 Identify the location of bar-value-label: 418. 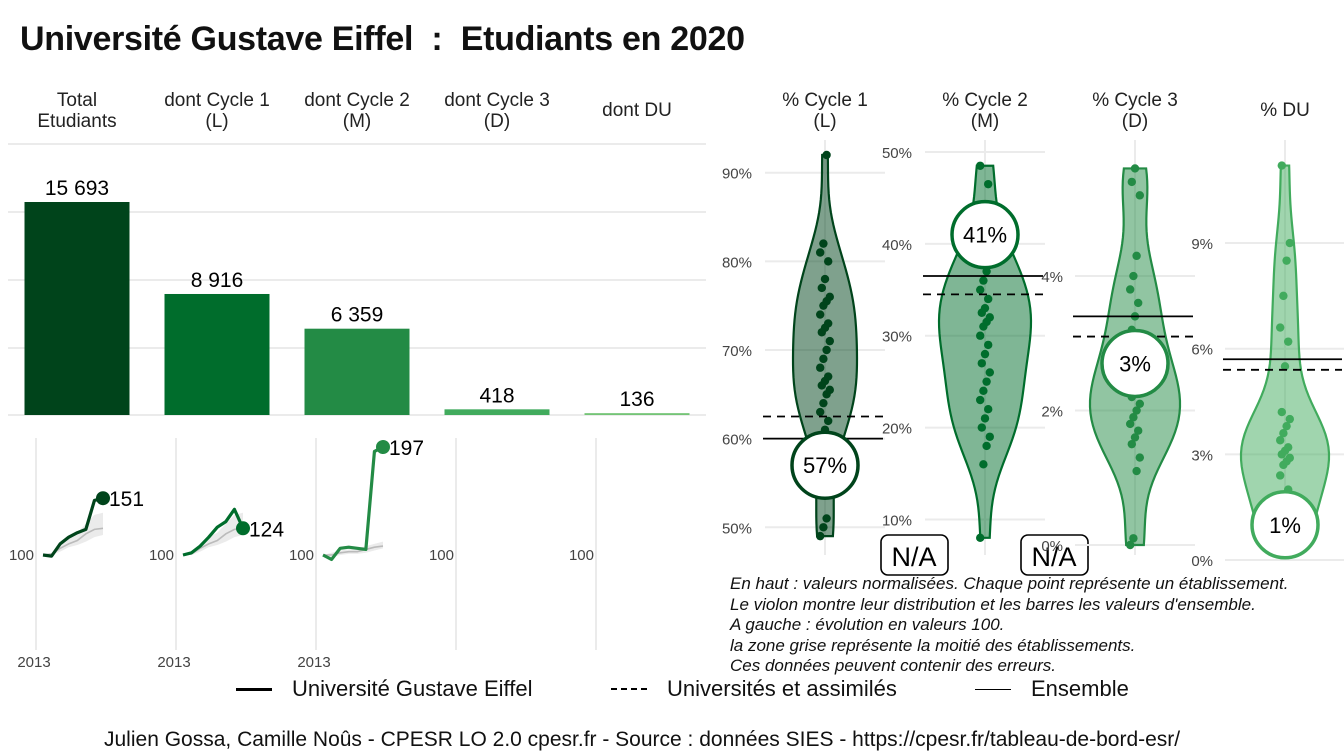
(496, 395).